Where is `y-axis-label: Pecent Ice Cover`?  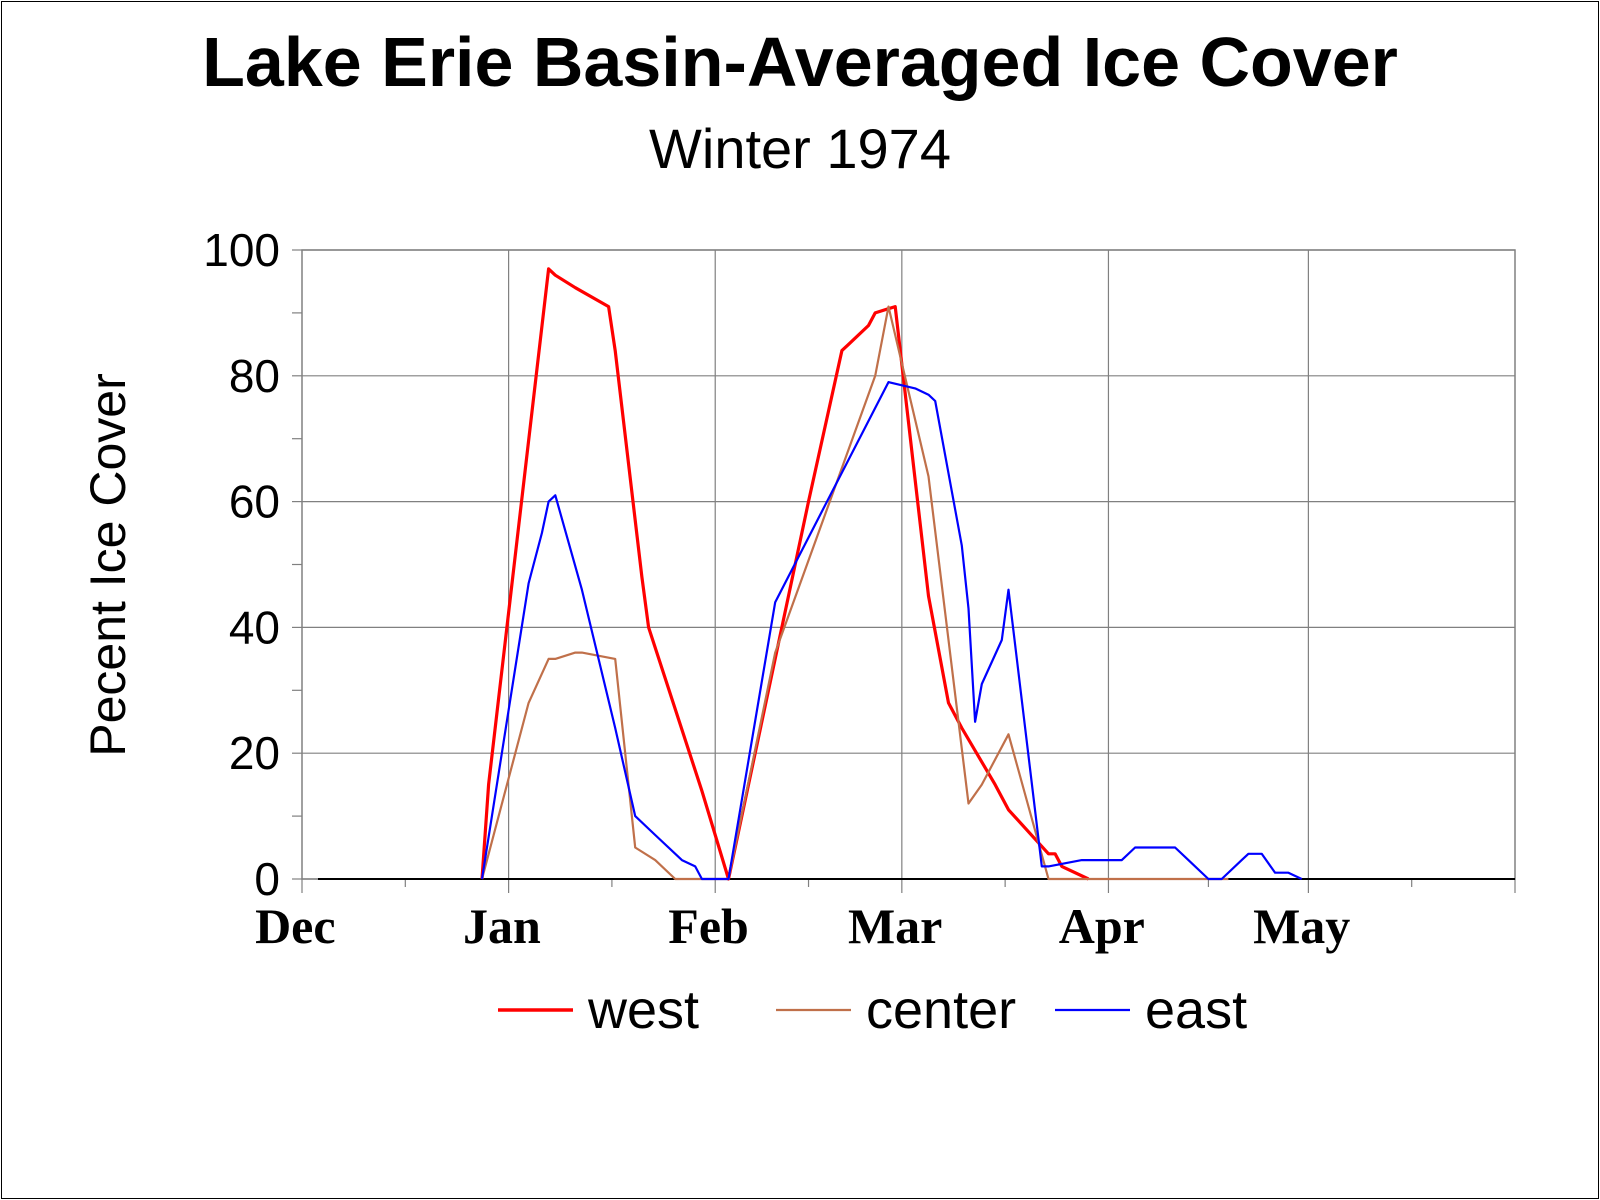 y-axis-label: Pecent Ice Cover is located at coordinates (108, 565).